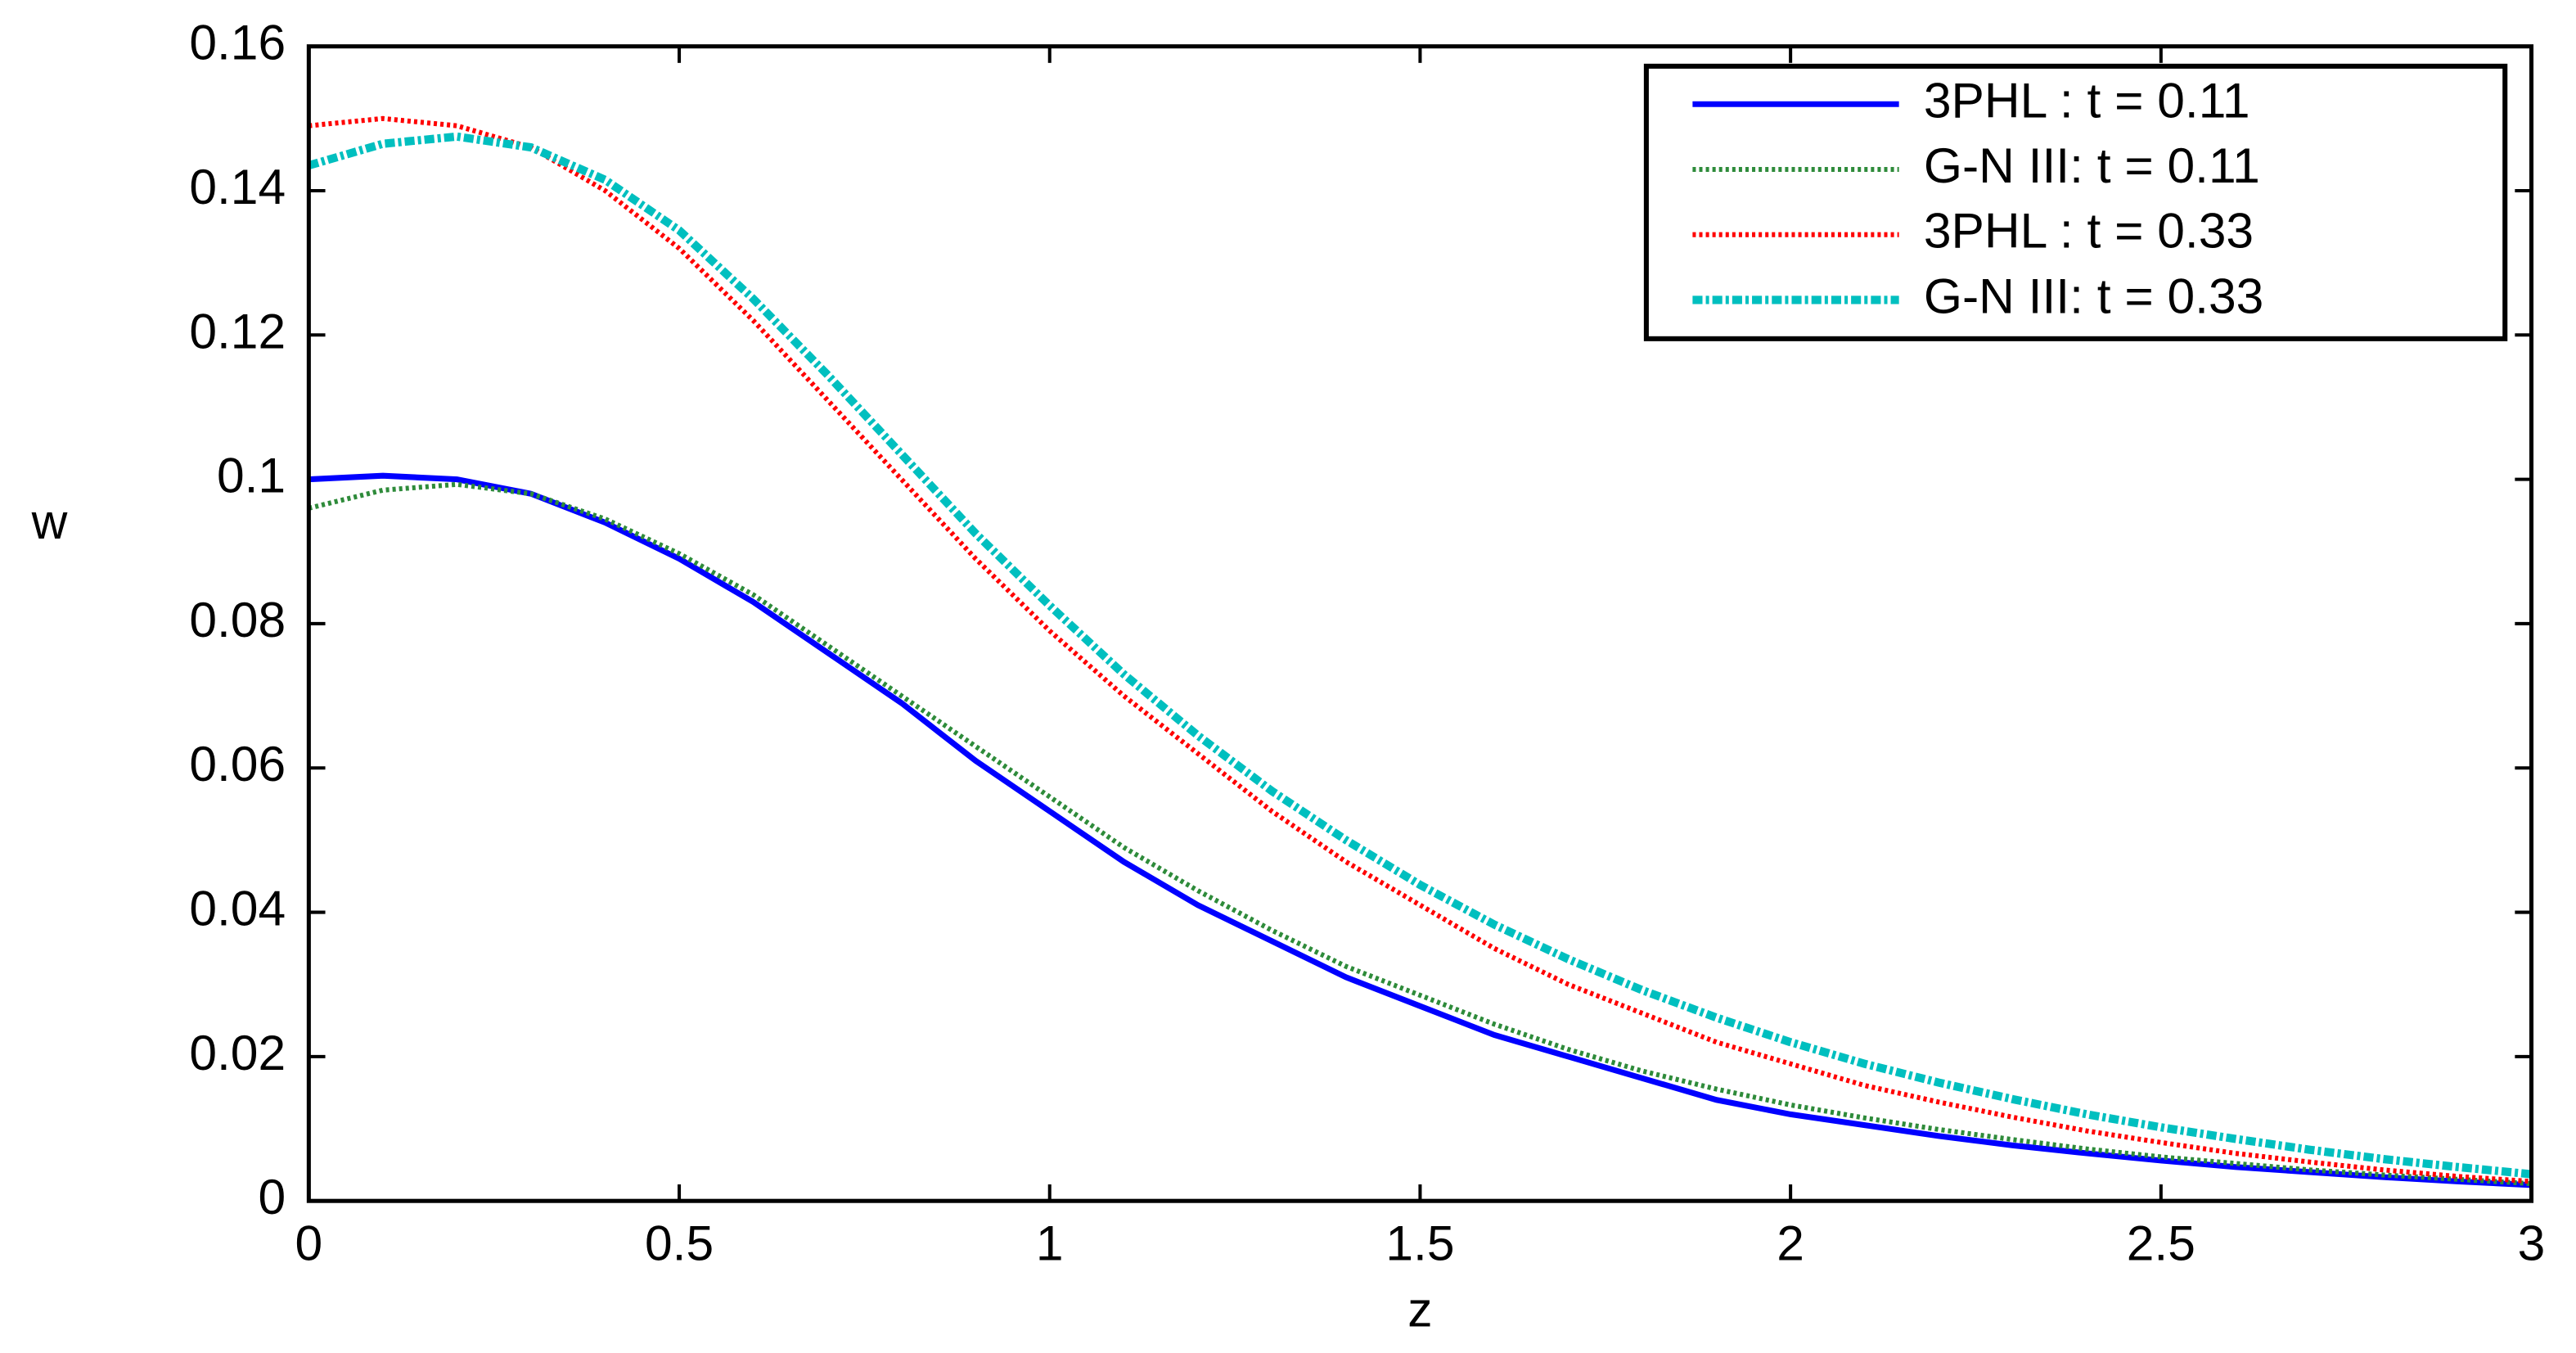 This screenshot has height=1353, width=2576. Describe the element at coordinates (2089, 231) in the screenshot. I see `legend-label: 3PHL : t = 0.33` at that location.